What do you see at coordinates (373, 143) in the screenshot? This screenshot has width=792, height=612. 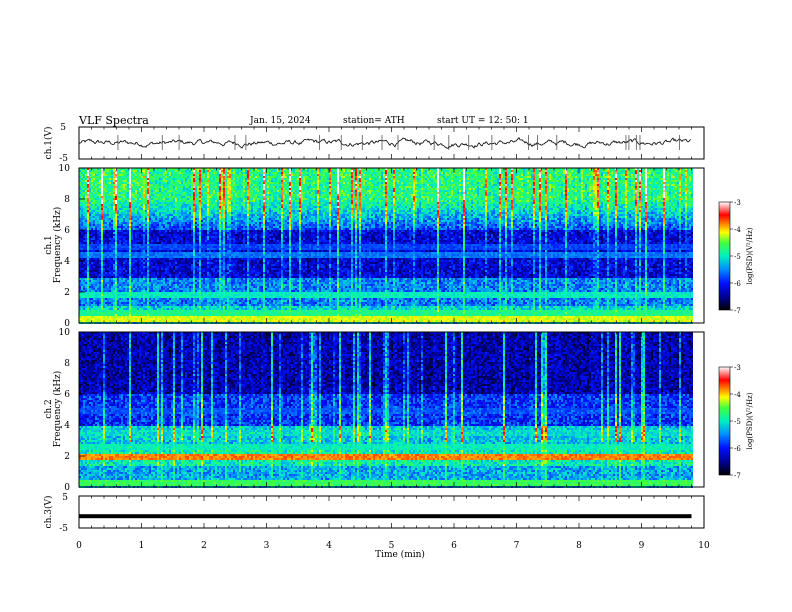 I see `ch1-waveform-panel: 5 -5 ch.1(V)` at bounding box center [373, 143].